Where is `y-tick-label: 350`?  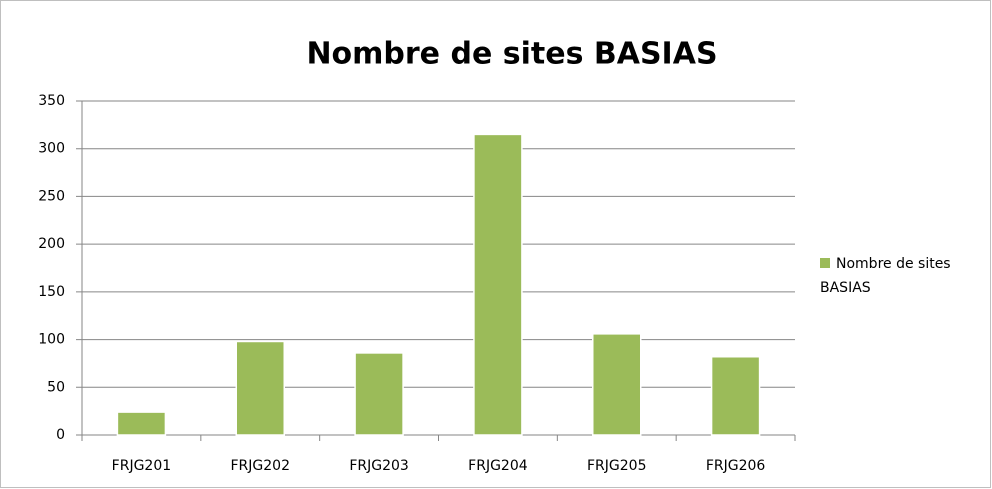
y-tick-label: 350 is located at coordinates (51, 101).